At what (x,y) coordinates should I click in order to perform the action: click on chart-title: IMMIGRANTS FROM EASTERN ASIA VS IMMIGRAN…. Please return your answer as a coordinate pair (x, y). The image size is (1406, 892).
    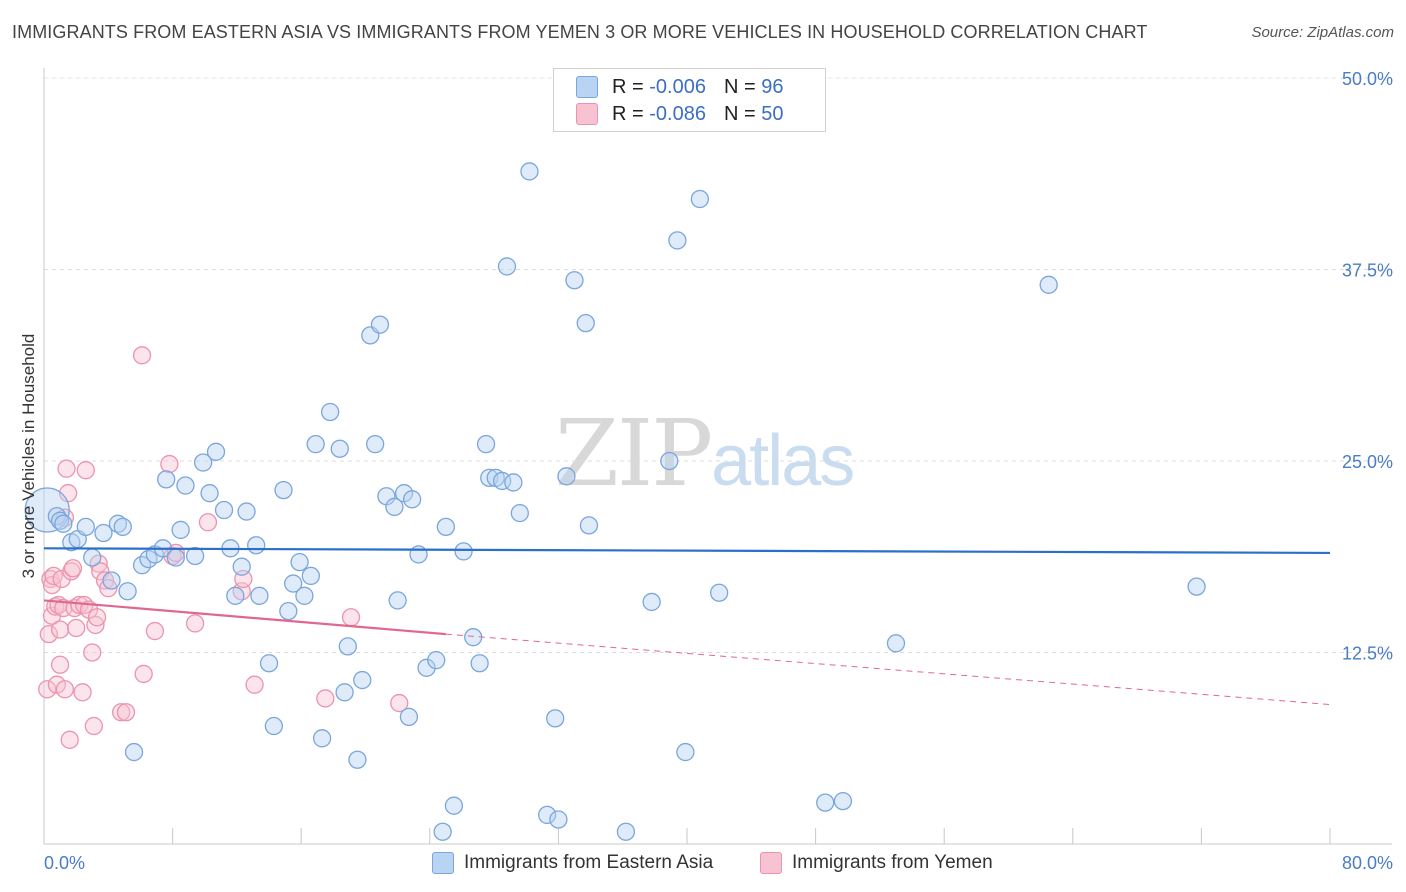
    Looking at the image, I should click on (580, 32).